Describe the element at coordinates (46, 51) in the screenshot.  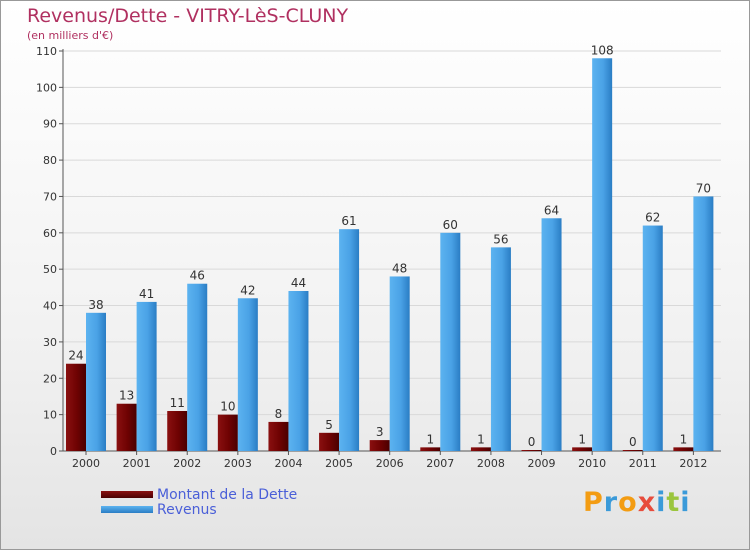
I see `y-tick-label: 110` at that location.